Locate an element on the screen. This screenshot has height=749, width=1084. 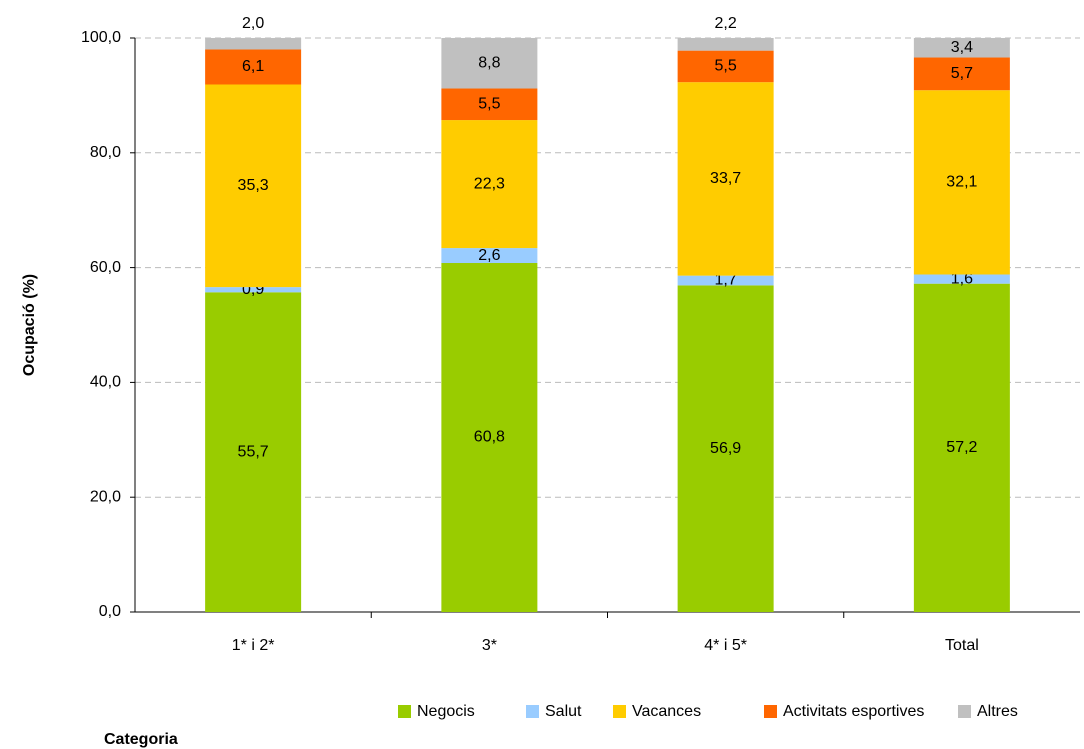
data-label: 22,3 is located at coordinates (489, 183).